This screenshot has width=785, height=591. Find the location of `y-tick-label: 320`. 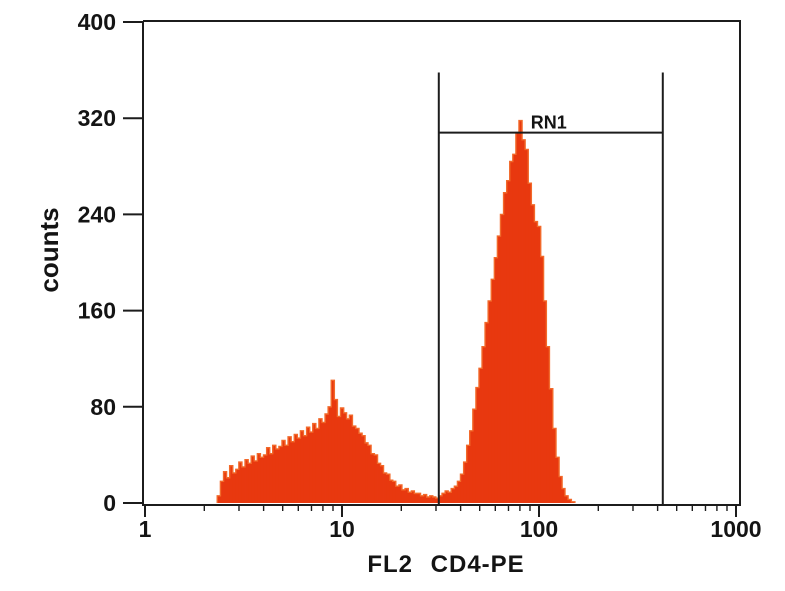

y-tick-label: 320 is located at coordinates (97, 118).